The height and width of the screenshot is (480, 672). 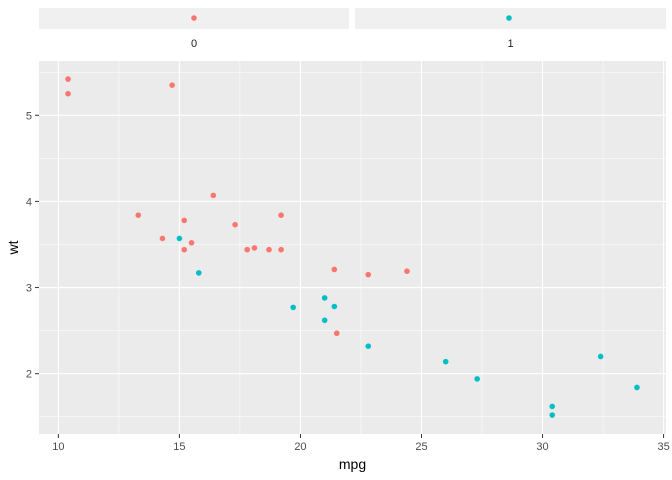 What do you see at coordinates (352, 464) in the screenshot?
I see `x-axis-title: mpg` at bounding box center [352, 464].